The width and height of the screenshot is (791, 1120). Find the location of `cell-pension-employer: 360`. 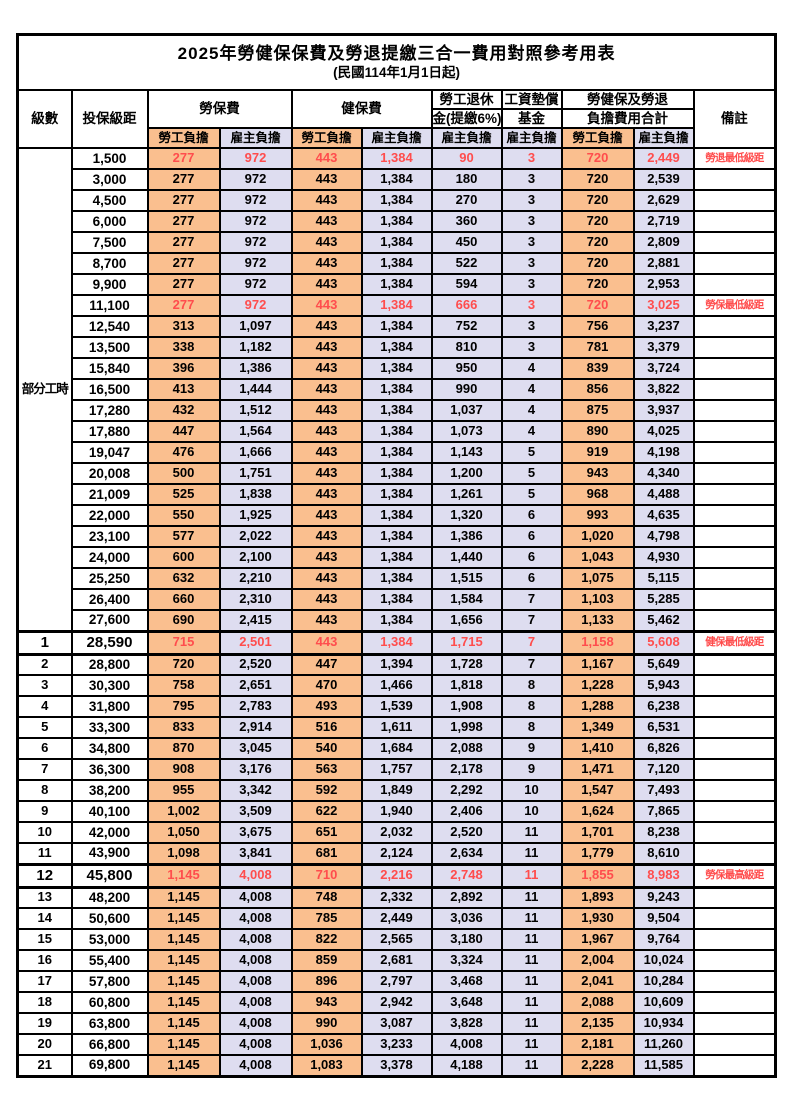

cell-pension-employer: 360 is located at coordinates (466, 221).